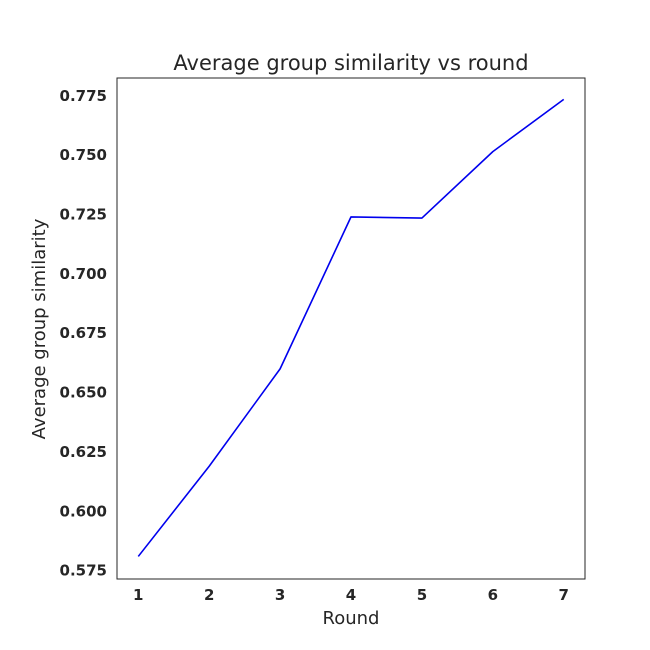  What do you see at coordinates (83, 215) in the screenshot?
I see `y-tick-label: 0.725` at bounding box center [83, 215].